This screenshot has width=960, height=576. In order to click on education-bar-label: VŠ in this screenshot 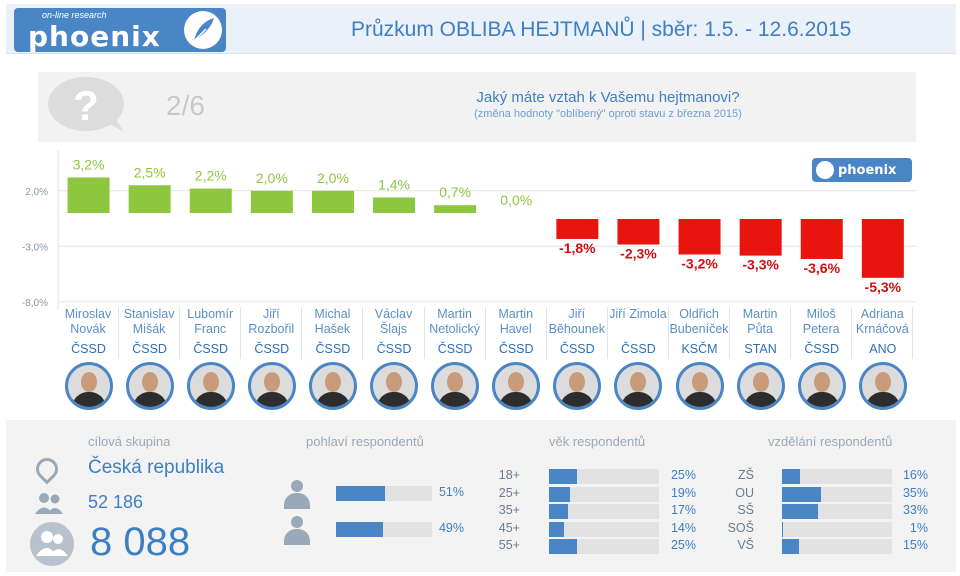, I will do `click(745, 545)`.